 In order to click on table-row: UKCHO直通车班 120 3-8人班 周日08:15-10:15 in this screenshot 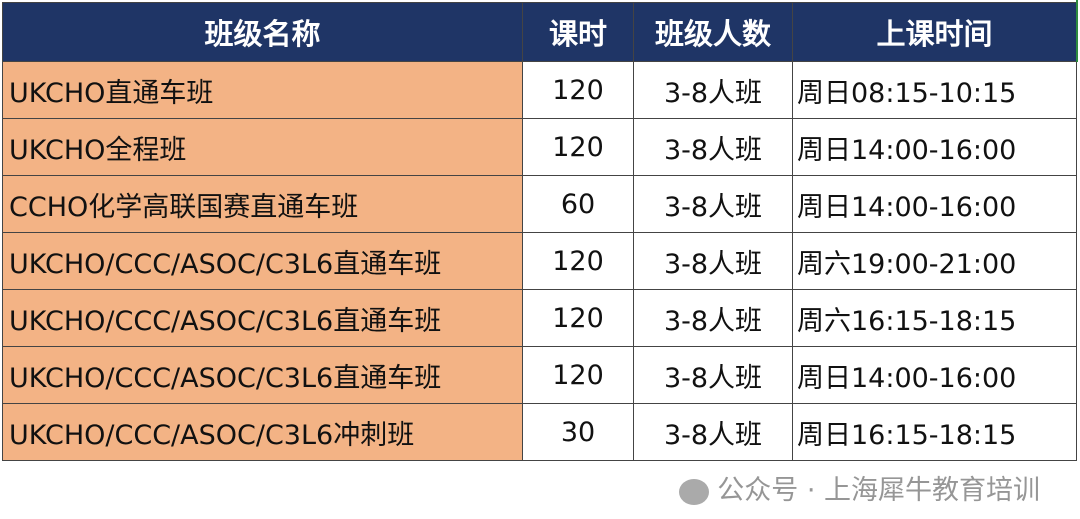, I will do `click(539, 90)`.